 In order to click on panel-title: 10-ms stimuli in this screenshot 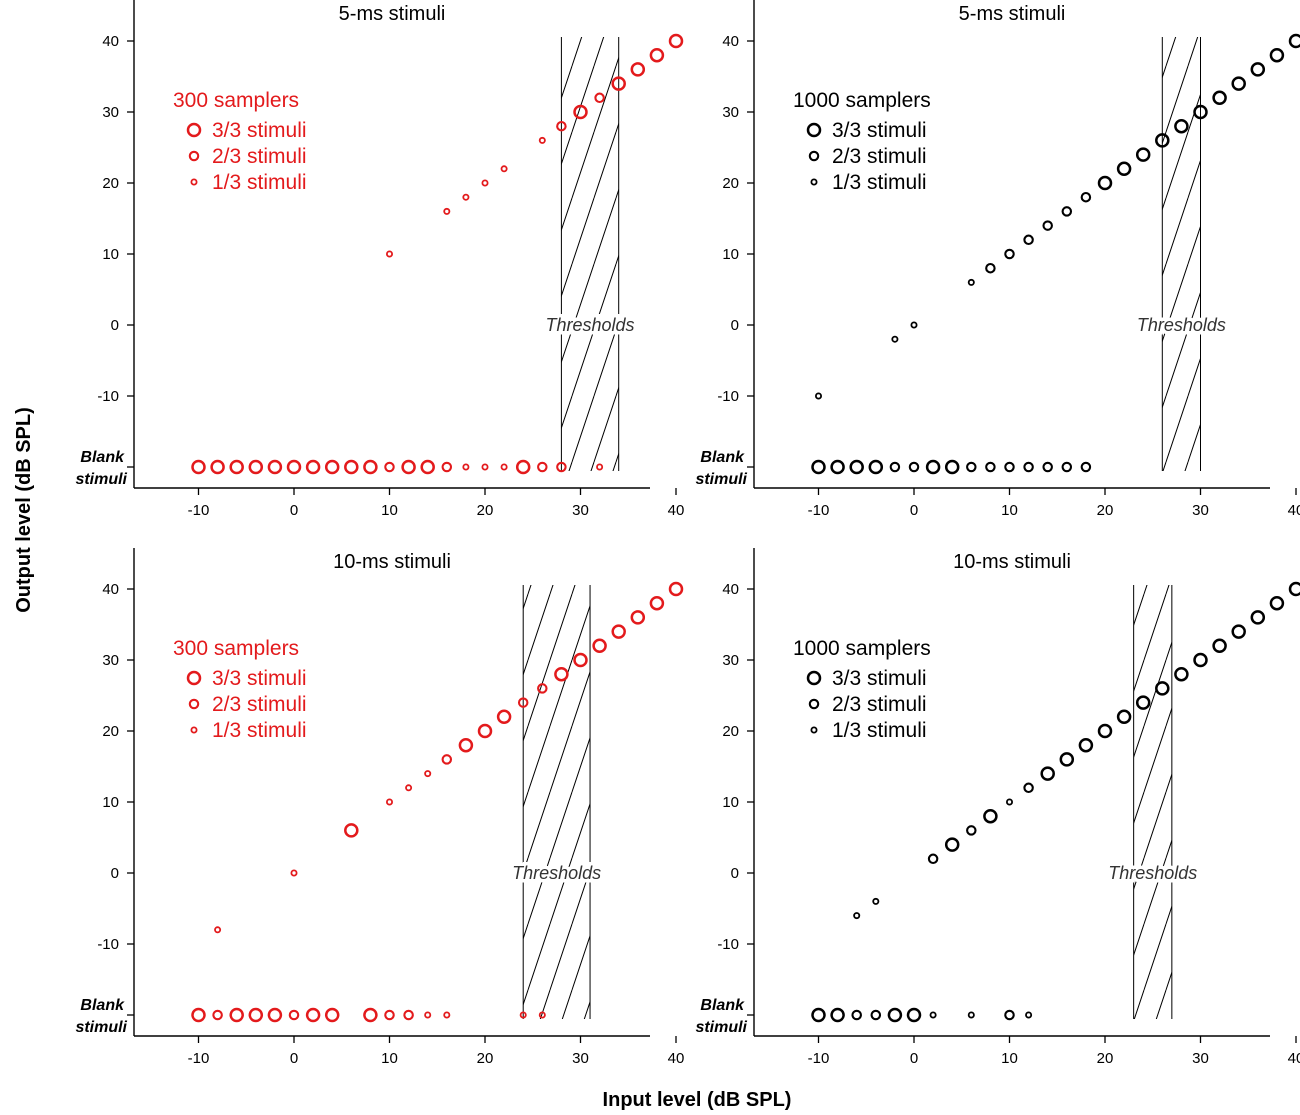, I will do `click(392, 562)`.